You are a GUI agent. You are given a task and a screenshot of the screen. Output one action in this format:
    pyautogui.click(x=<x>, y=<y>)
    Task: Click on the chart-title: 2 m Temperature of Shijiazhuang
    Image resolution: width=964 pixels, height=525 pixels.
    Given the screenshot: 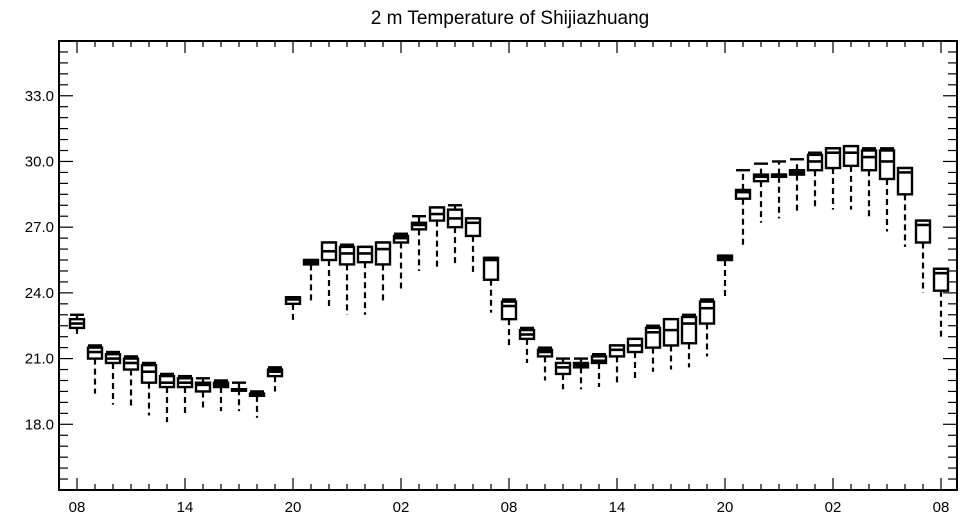 What is the action you would take?
    pyautogui.click(x=510, y=18)
    